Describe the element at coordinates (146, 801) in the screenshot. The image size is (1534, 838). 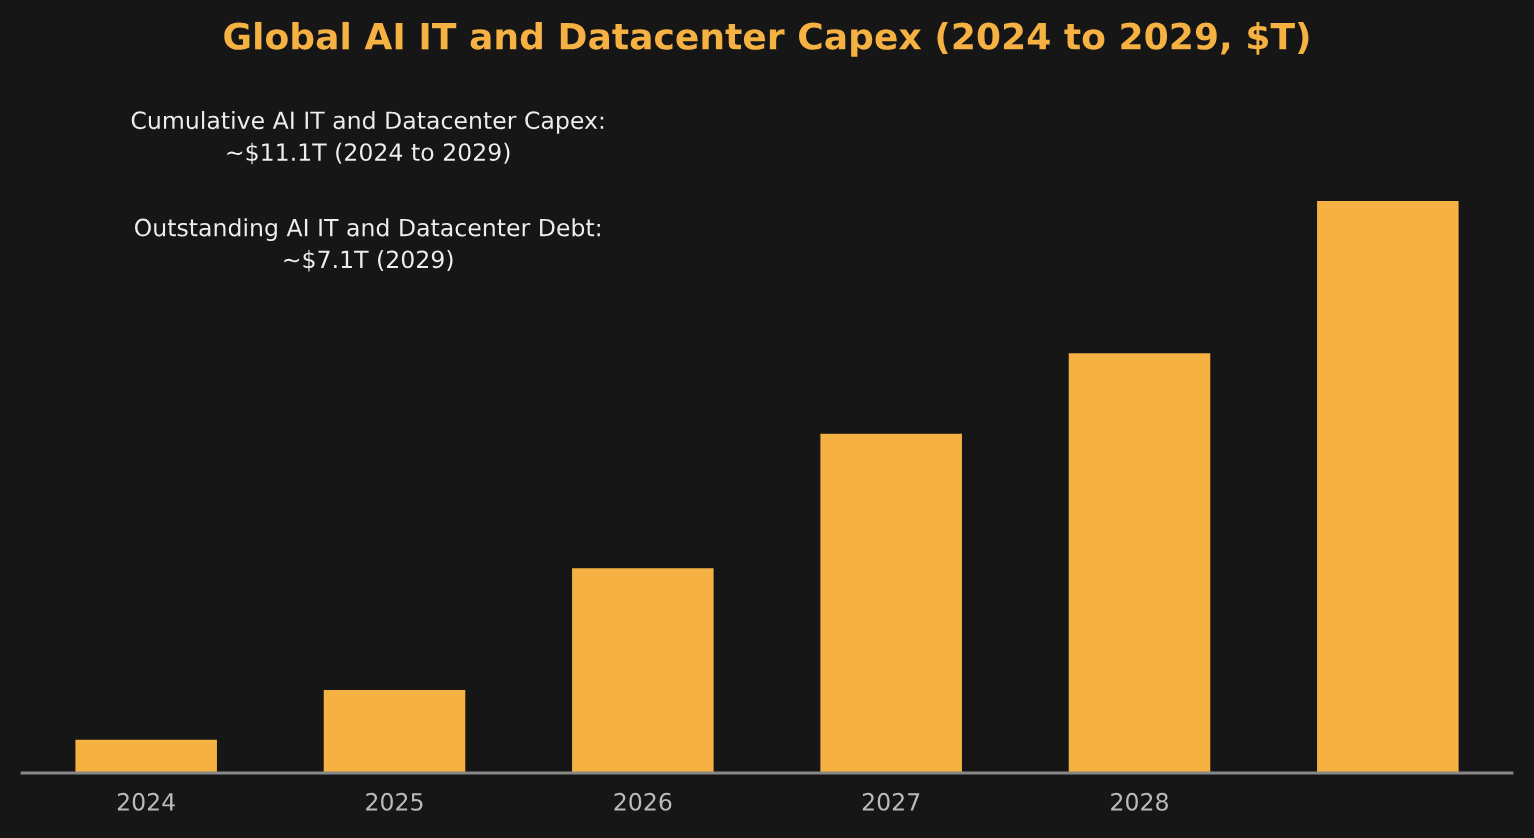
I see `x-tick-label: 2024` at that location.